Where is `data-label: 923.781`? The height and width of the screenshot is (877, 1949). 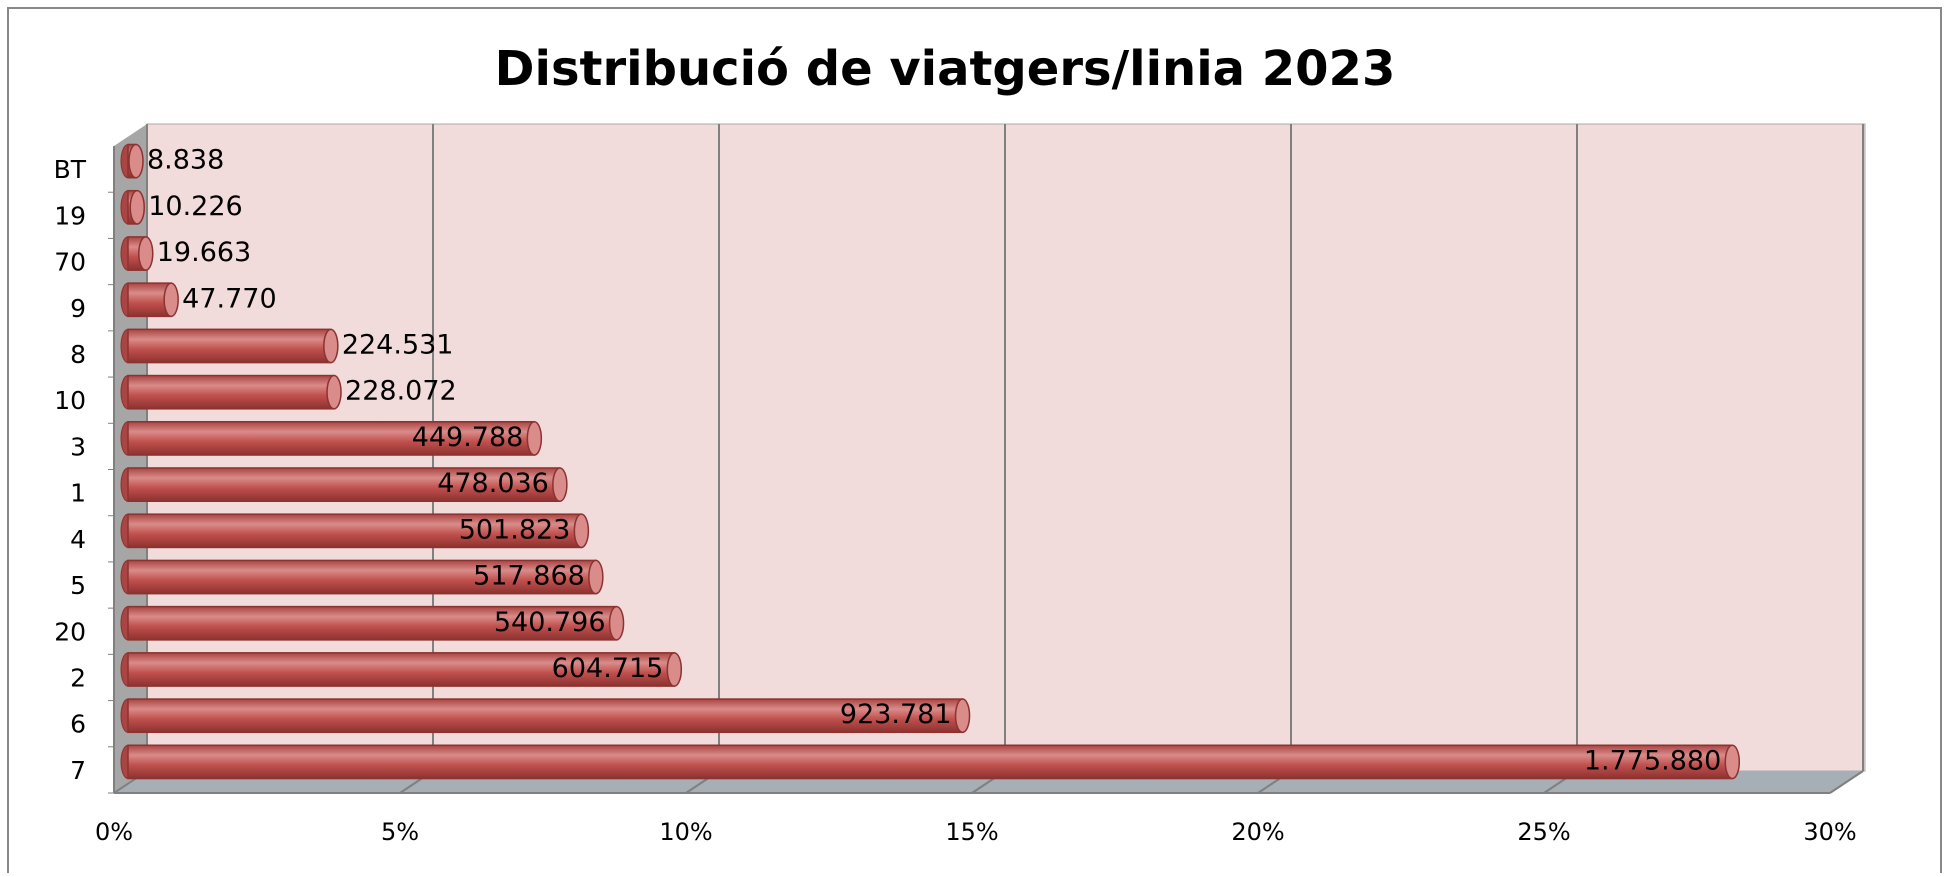
data-label: 923.781 is located at coordinates (896, 714).